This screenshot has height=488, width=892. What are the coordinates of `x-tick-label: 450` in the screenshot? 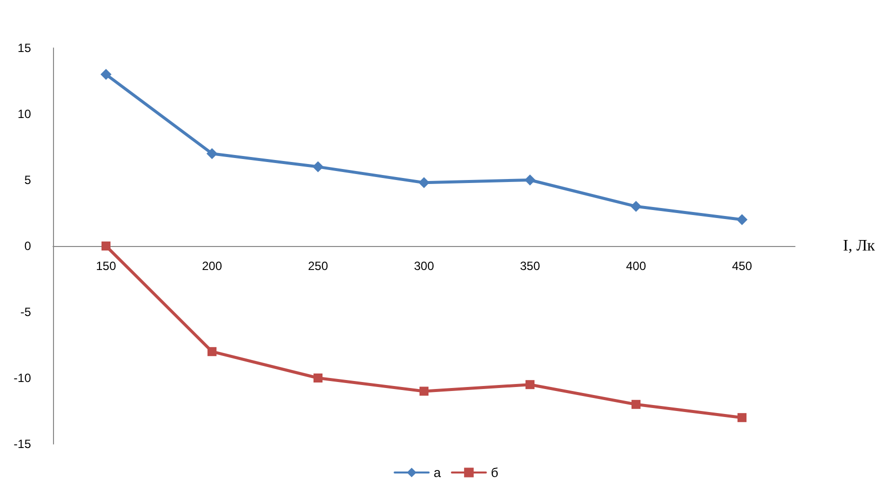 It's located at (742, 266).